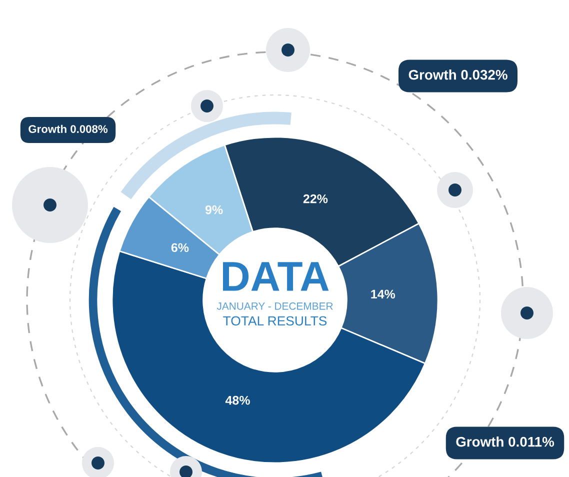 The image size is (569, 477). Describe the element at coordinates (180, 247) in the screenshot. I see `data-label: 6%` at that location.